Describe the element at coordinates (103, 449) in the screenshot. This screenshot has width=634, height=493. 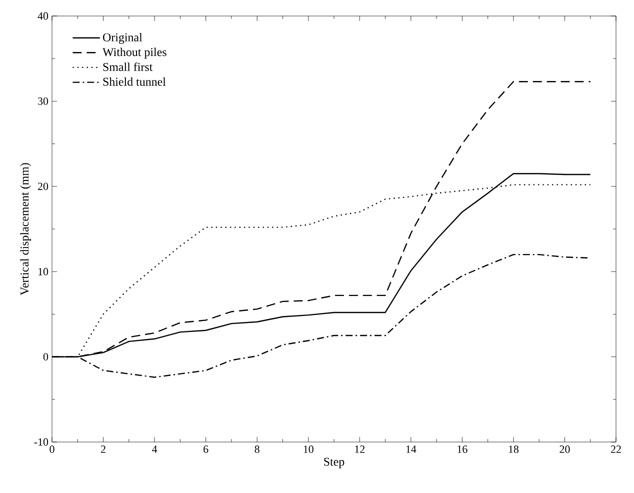
I see `x-tick-label: 2` at that location.